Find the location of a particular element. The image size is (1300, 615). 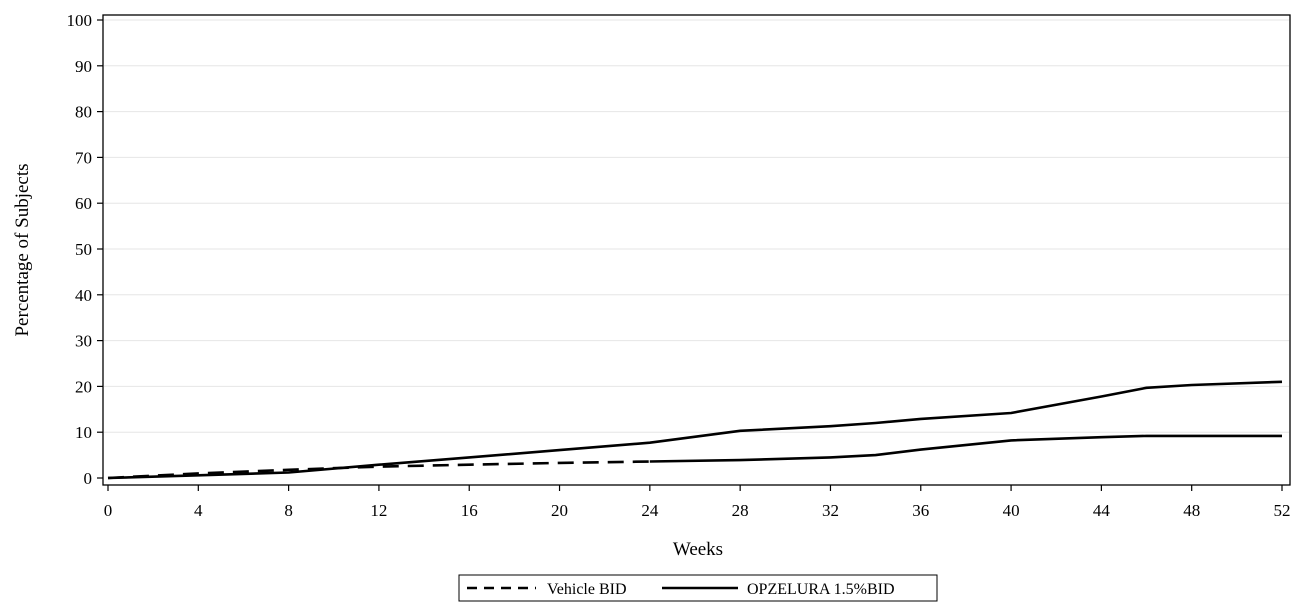

x-axis-title: Weeks is located at coordinates (698, 549).